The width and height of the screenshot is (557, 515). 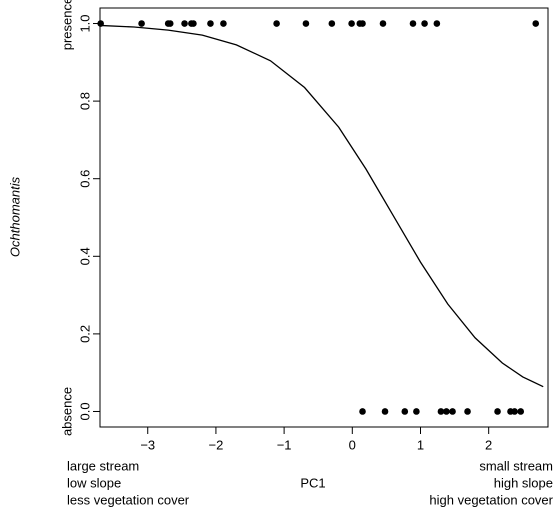 What do you see at coordinates (84, 256) in the screenshot?
I see `y-tick-label: 0.4` at bounding box center [84, 256].